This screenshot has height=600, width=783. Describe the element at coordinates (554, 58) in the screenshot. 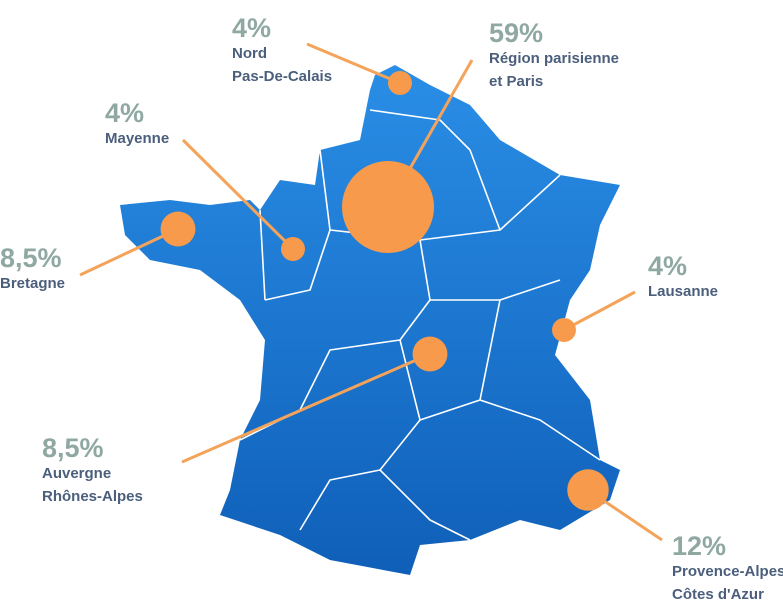

I see `region-name: Région parisienne` at that location.